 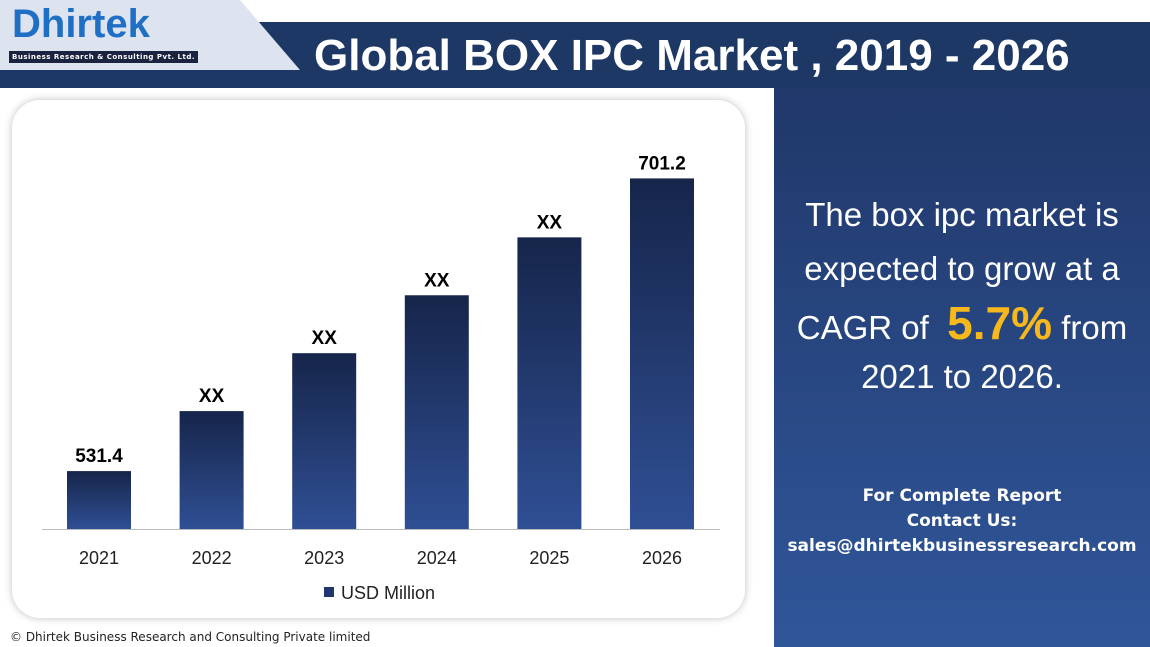 What do you see at coordinates (1000, 323) in the screenshot?
I see `cagr-value: 5.7%` at bounding box center [1000, 323].